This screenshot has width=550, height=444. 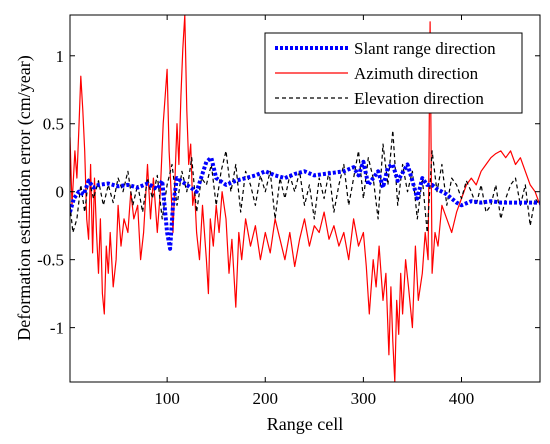 What do you see at coordinates (50, 260) in the screenshot?
I see `y-tick-label: -0.5` at bounding box center [50, 260].